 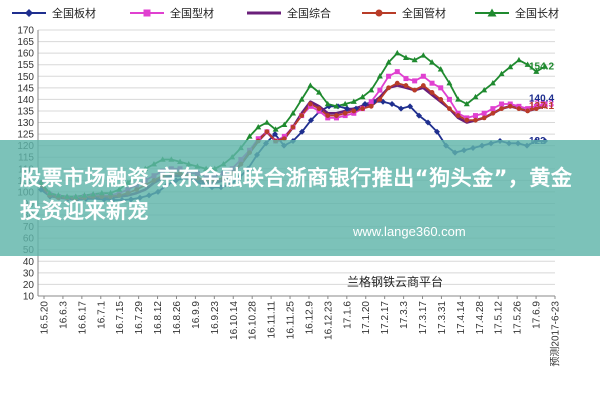 I want to click on x-tick-label: 17.1.6, so click(x=347, y=315).